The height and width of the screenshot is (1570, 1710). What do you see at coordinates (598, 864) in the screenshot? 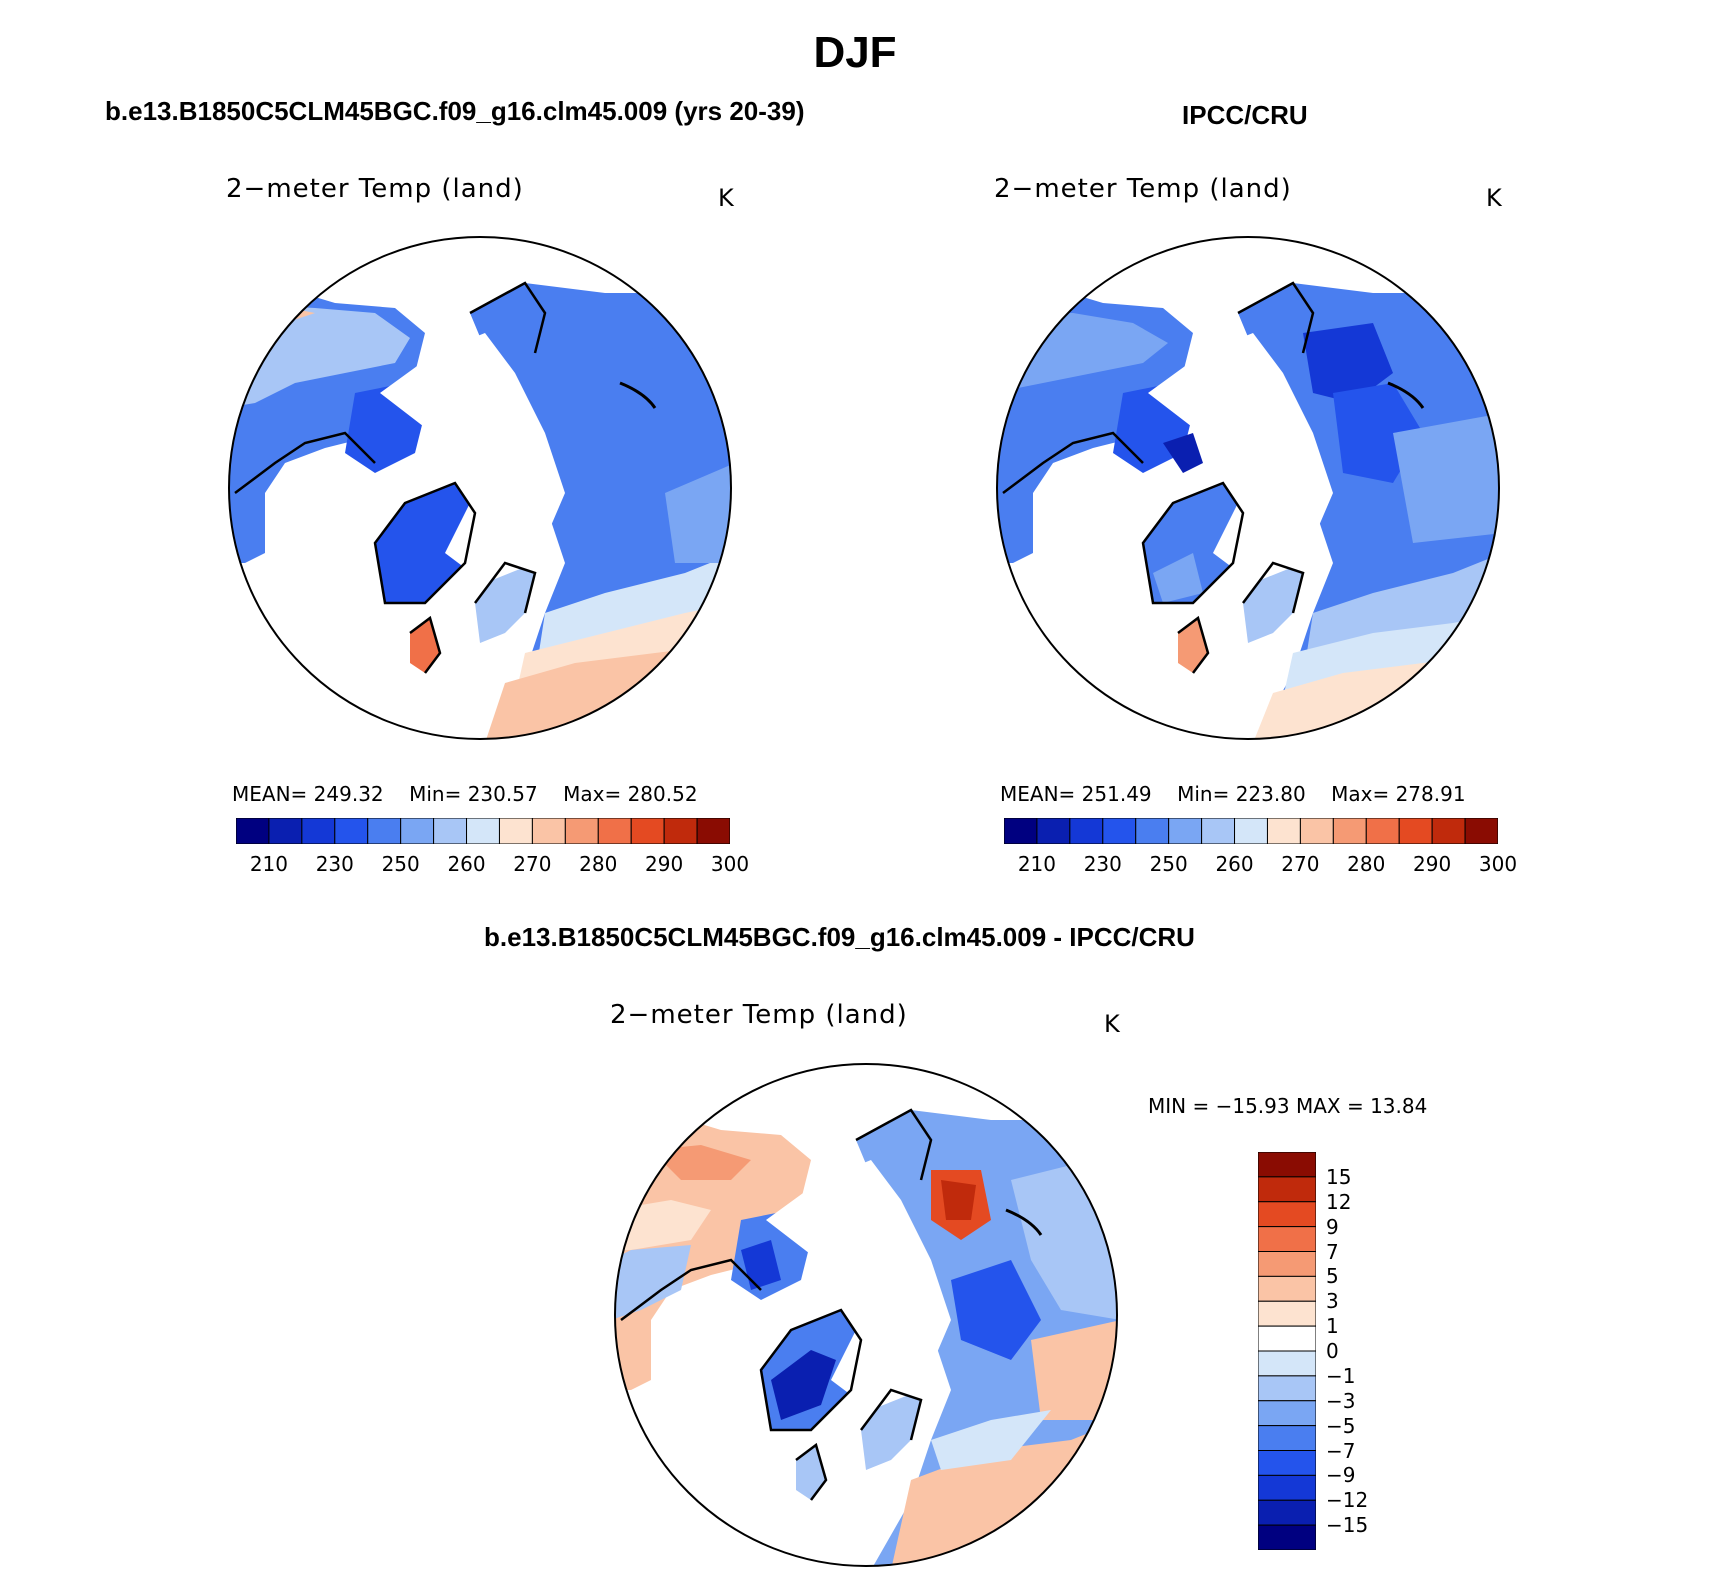
I see `colorbar-tick-label: 280` at bounding box center [598, 864].